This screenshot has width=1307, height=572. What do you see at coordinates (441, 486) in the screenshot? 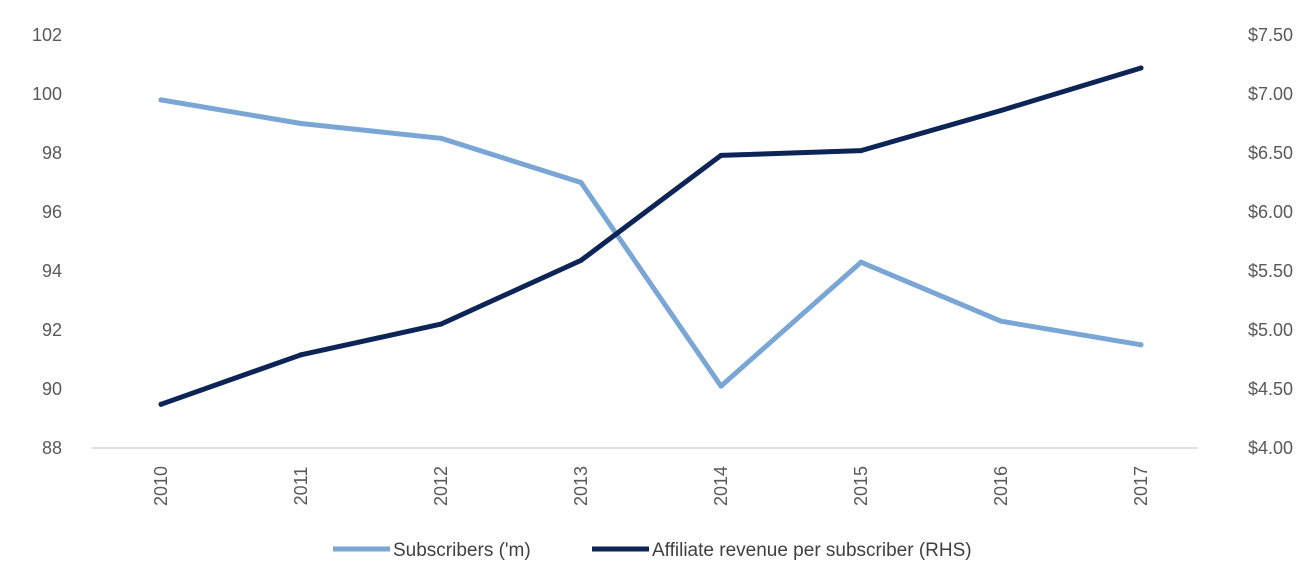
I see `x-tick-label: 2012` at bounding box center [441, 486].